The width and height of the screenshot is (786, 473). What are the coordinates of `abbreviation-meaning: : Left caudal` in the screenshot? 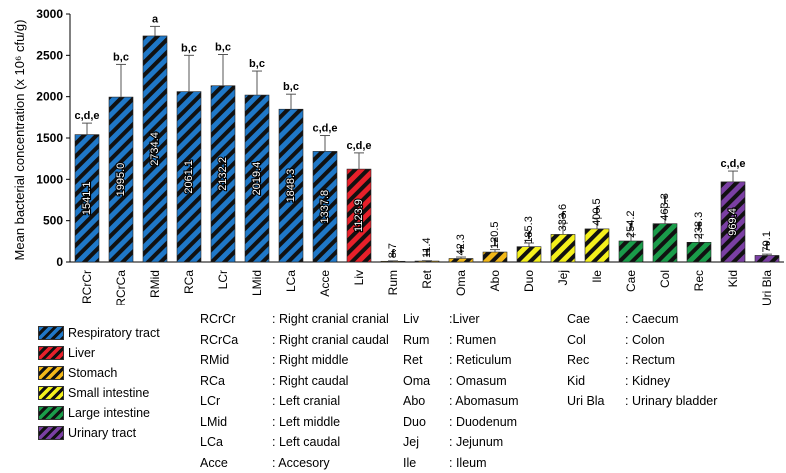 It's located at (306, 442).